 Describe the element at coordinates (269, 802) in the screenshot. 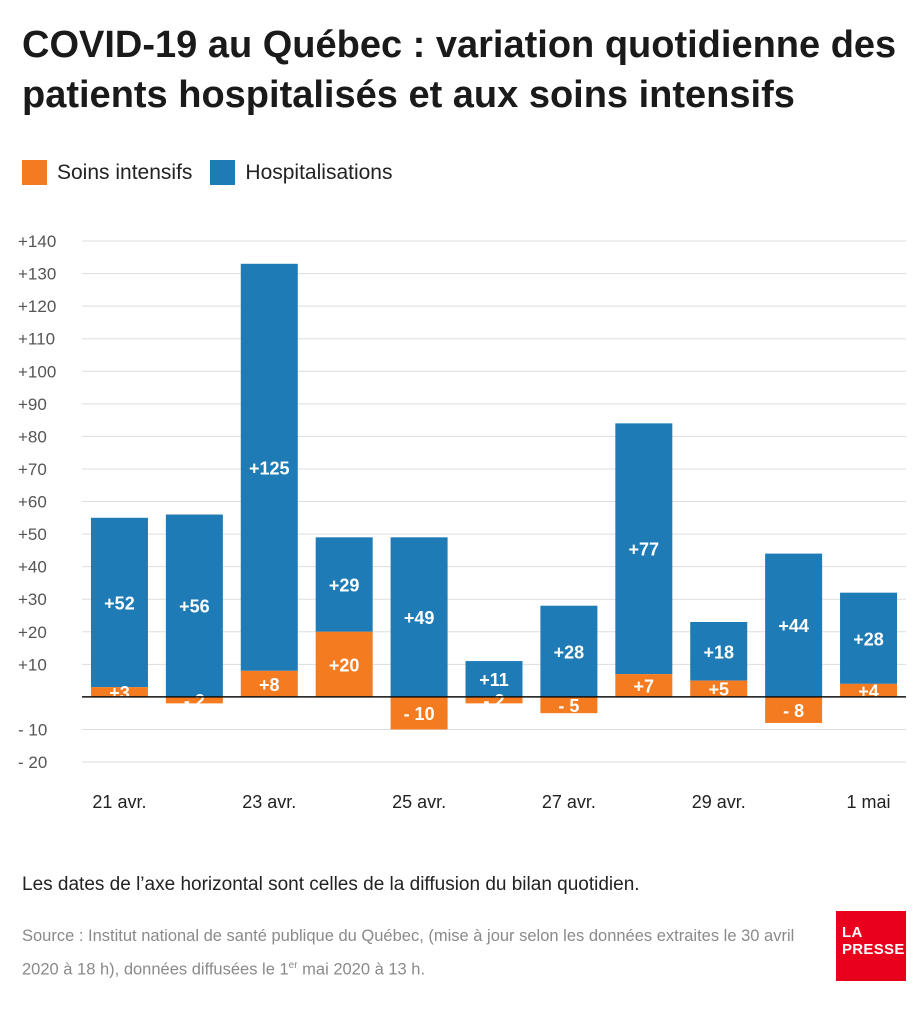

I see `x-tick-label: 23 avr.` at that location.